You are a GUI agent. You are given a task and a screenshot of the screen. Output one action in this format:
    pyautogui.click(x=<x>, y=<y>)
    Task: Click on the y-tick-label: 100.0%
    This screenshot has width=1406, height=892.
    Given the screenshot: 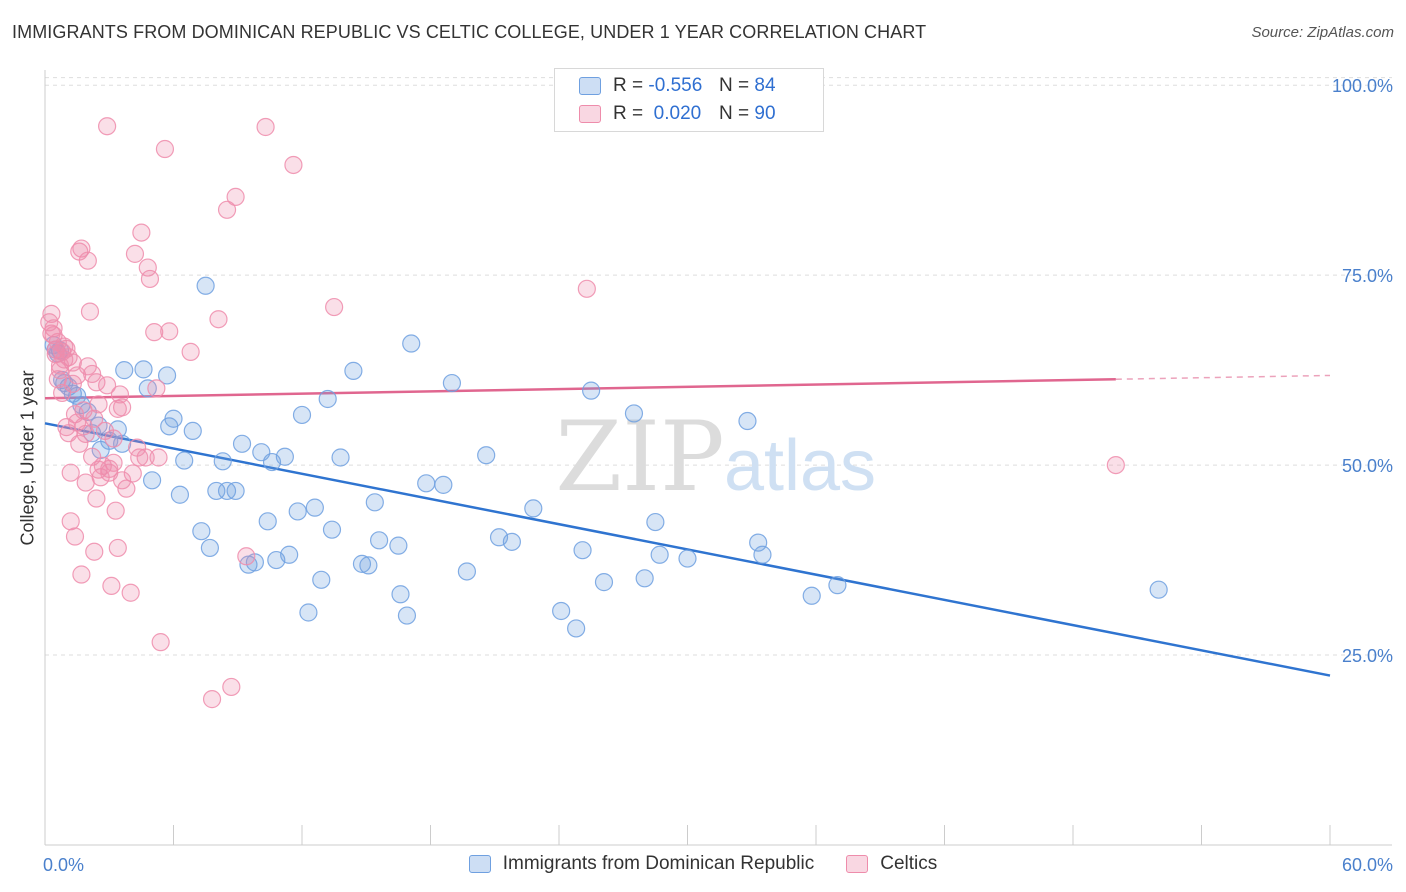 What is the action you would take?
    pyautogui.click(x=1362, y=86)
    